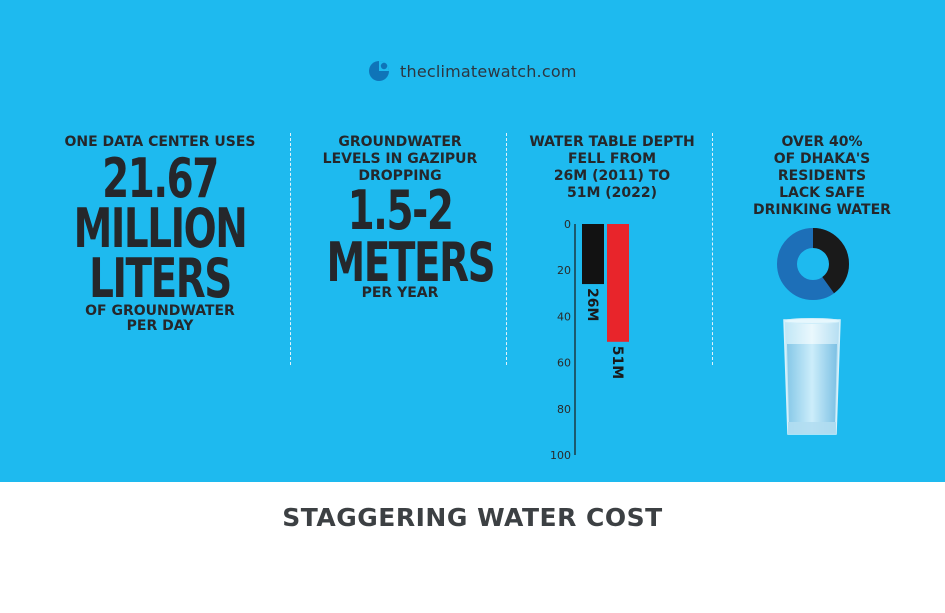 The width and height of the screenshot is (945, 613). Describe the element at coordinates (822, 159) in the screenshot. I see `stat-heading-line2: OF DHAKA'S` at that location.